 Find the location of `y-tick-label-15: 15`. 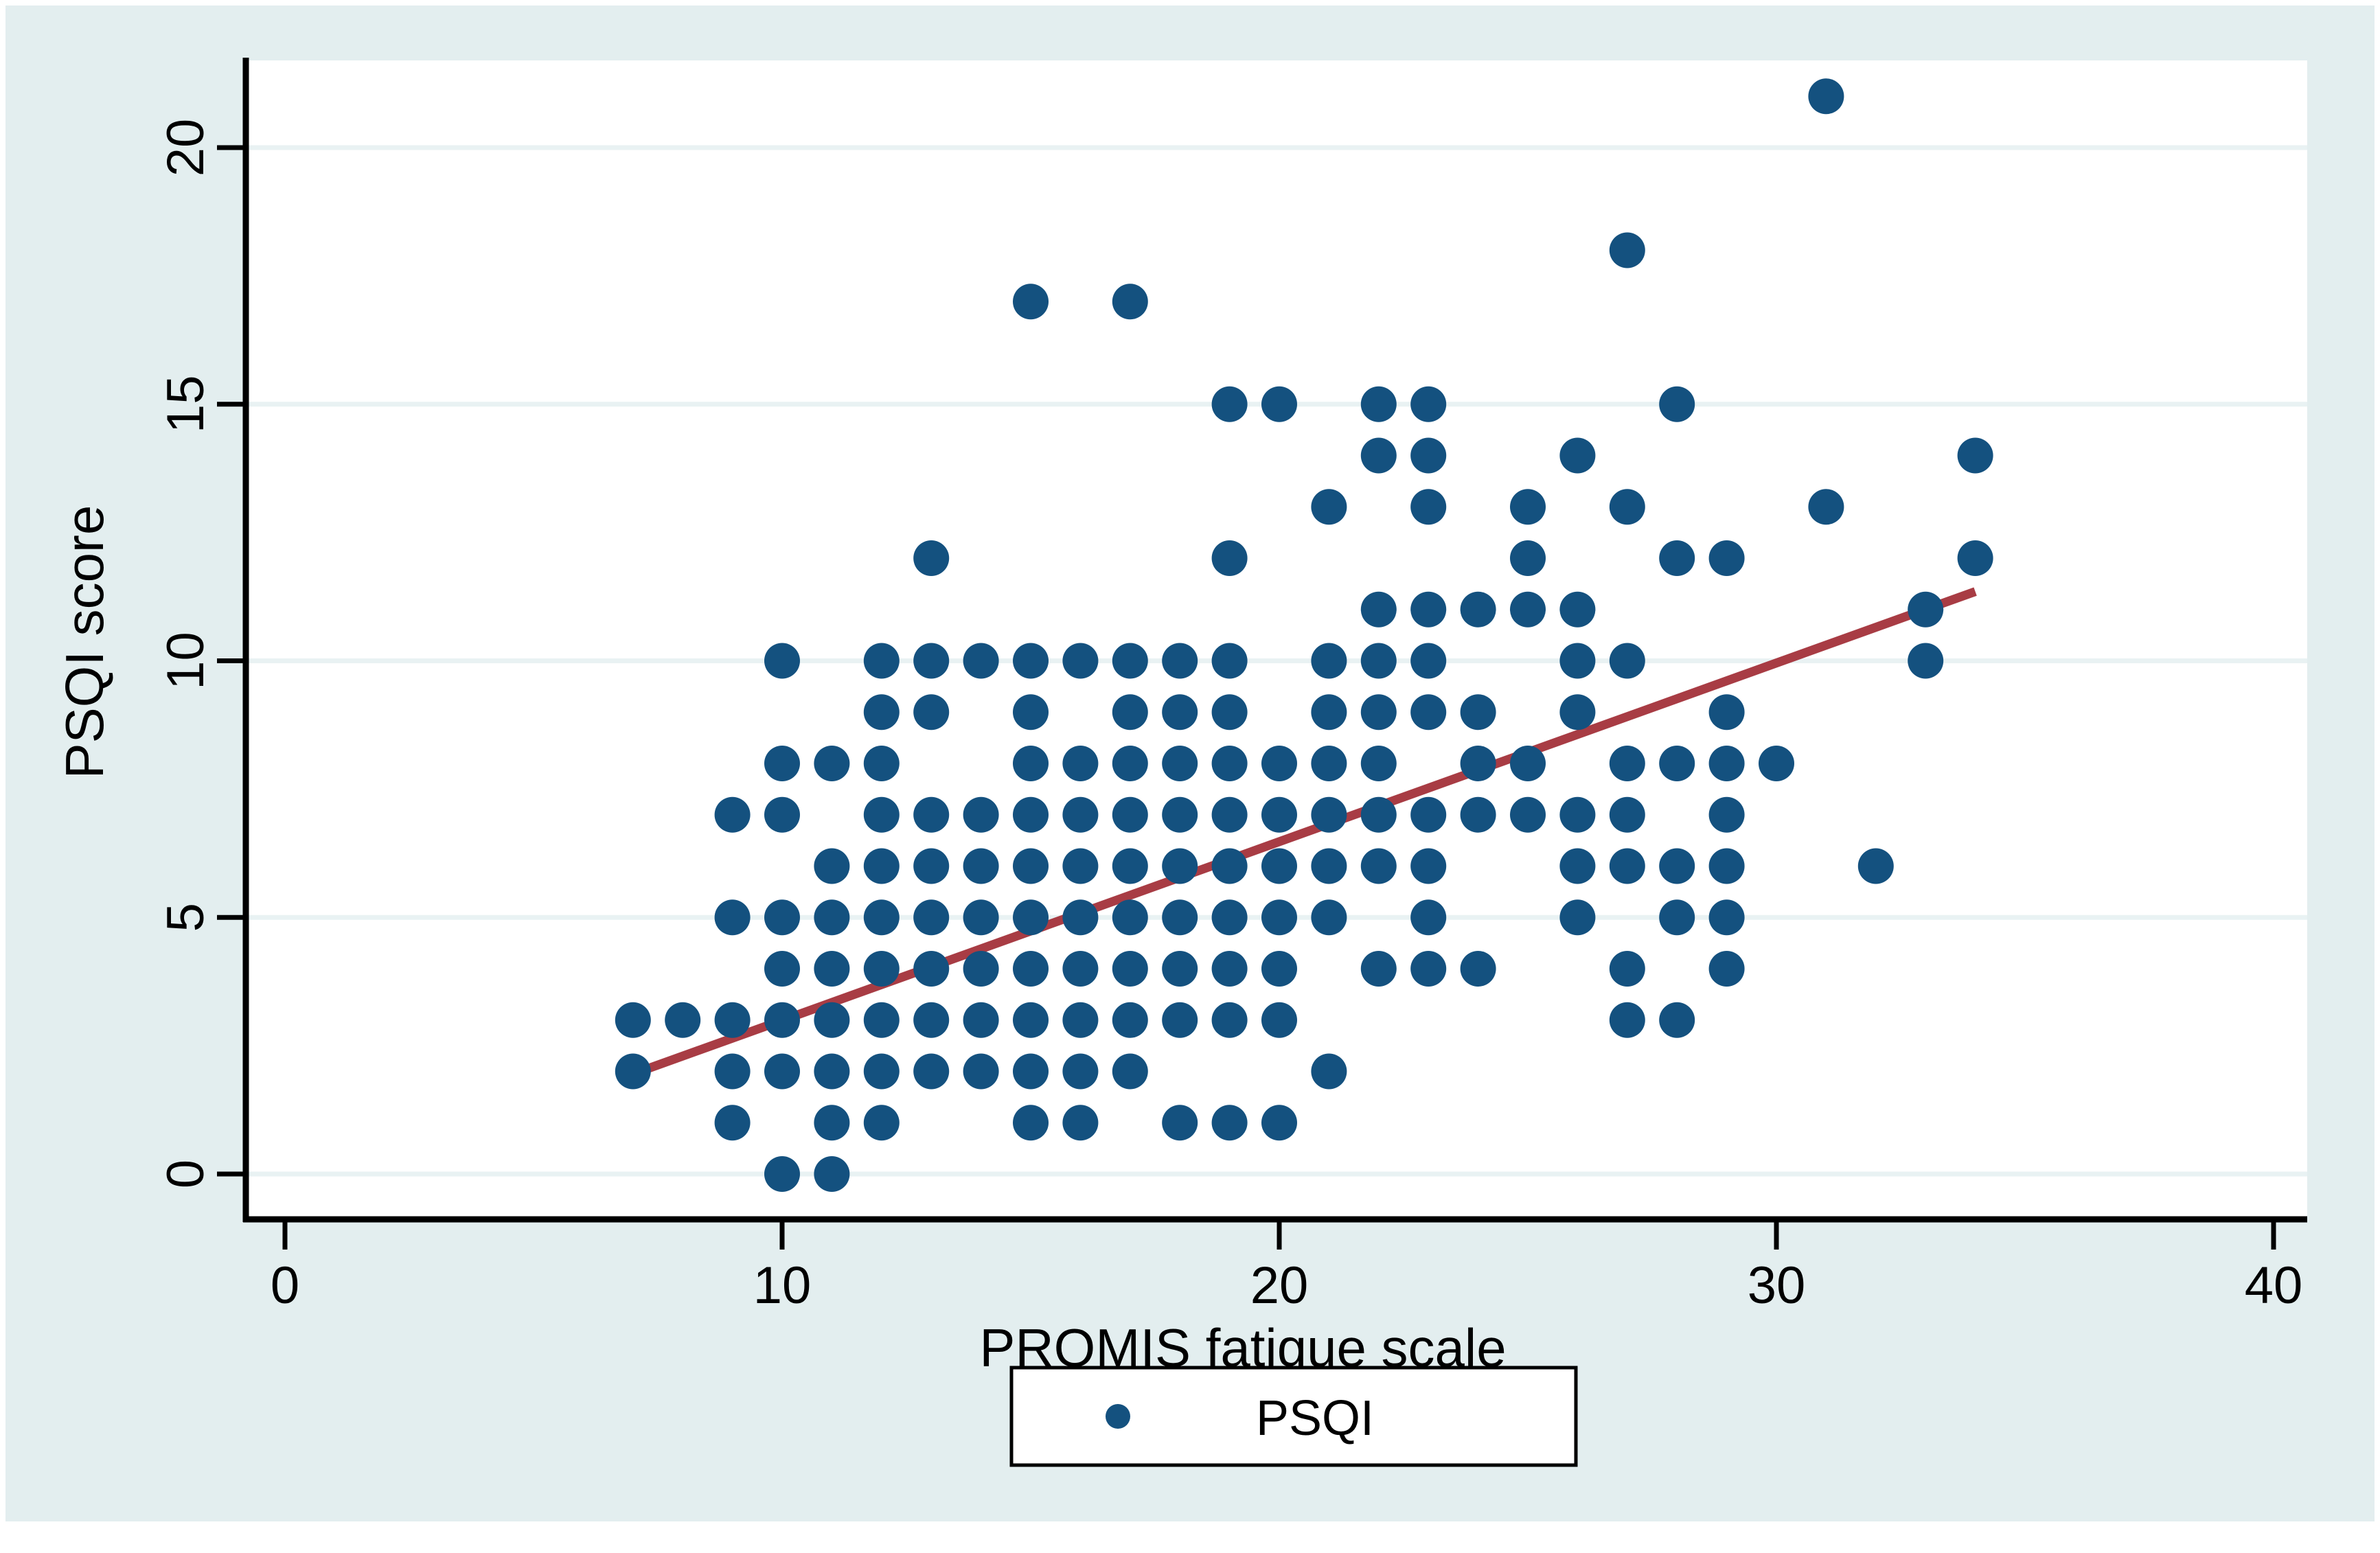

y-tick-label-15: 15 is located at coordinates (186, 404).